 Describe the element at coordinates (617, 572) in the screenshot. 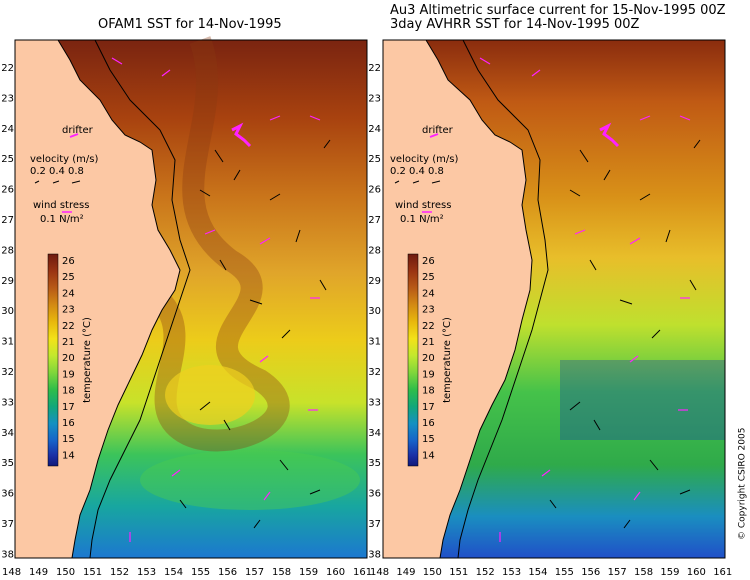

I see `longitude-tick-label: 157` at that location.